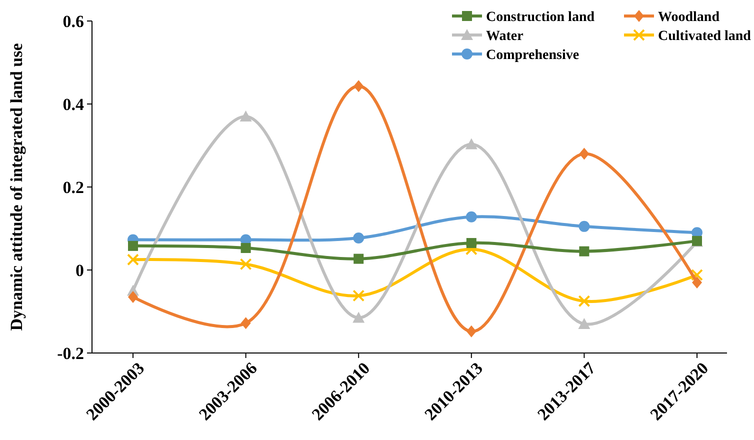 Image resolution: width=754 pixels, height=440 pixels. Describe the element at coordinates (16, 186) in the screenshot. I see `y-axis-title: Dynamic attitude of integrated land use` at that location.